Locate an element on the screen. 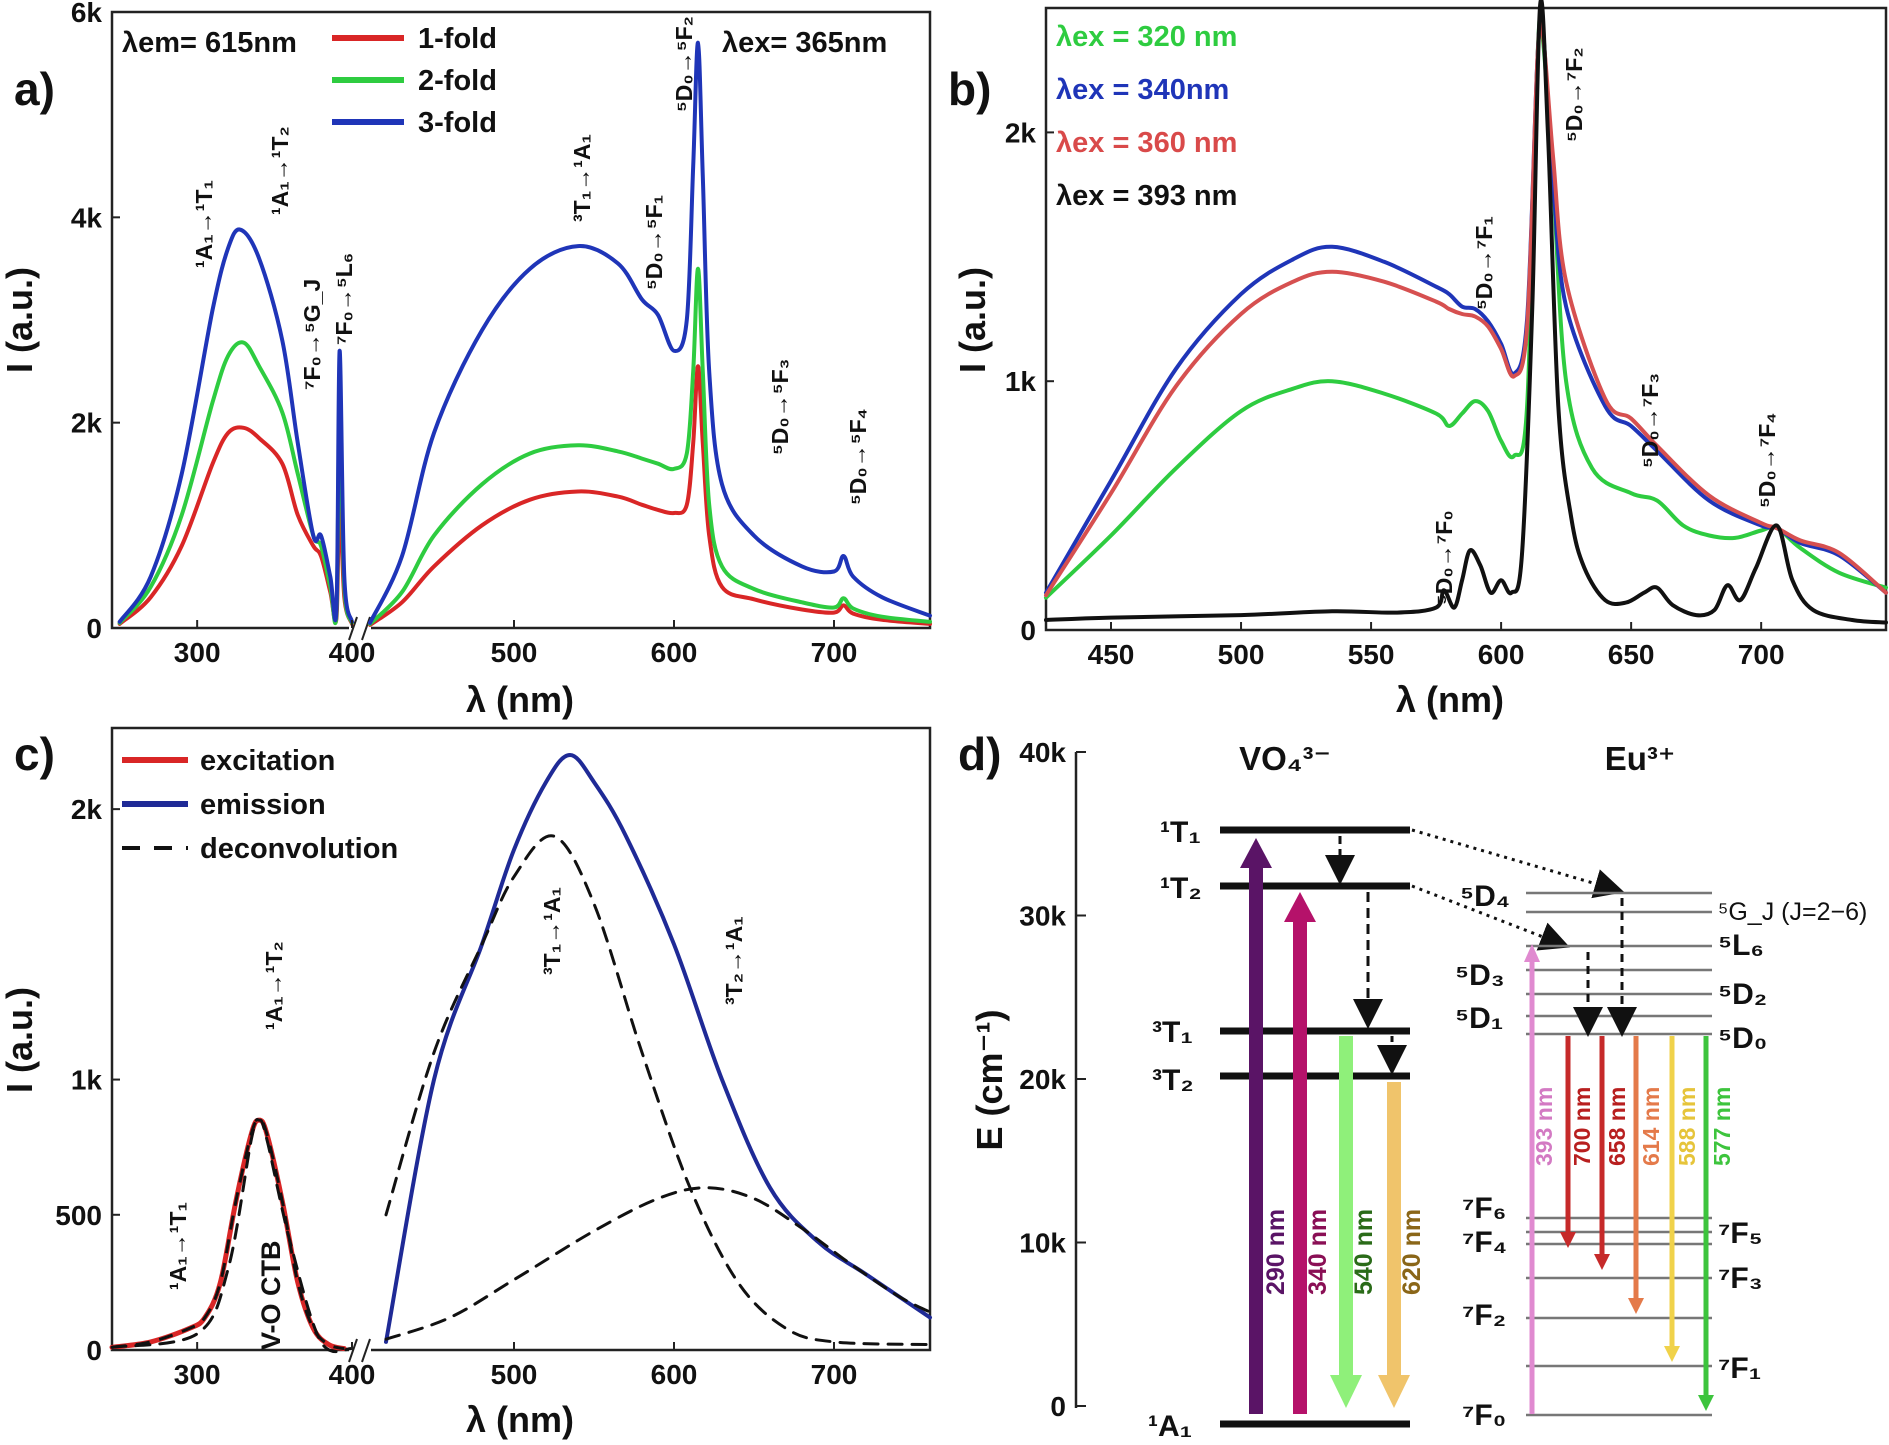 Image resolution: width=1889 pixels, height=1445 pixels. arrow-head-700nm is located at coordinates (1568, 1240).